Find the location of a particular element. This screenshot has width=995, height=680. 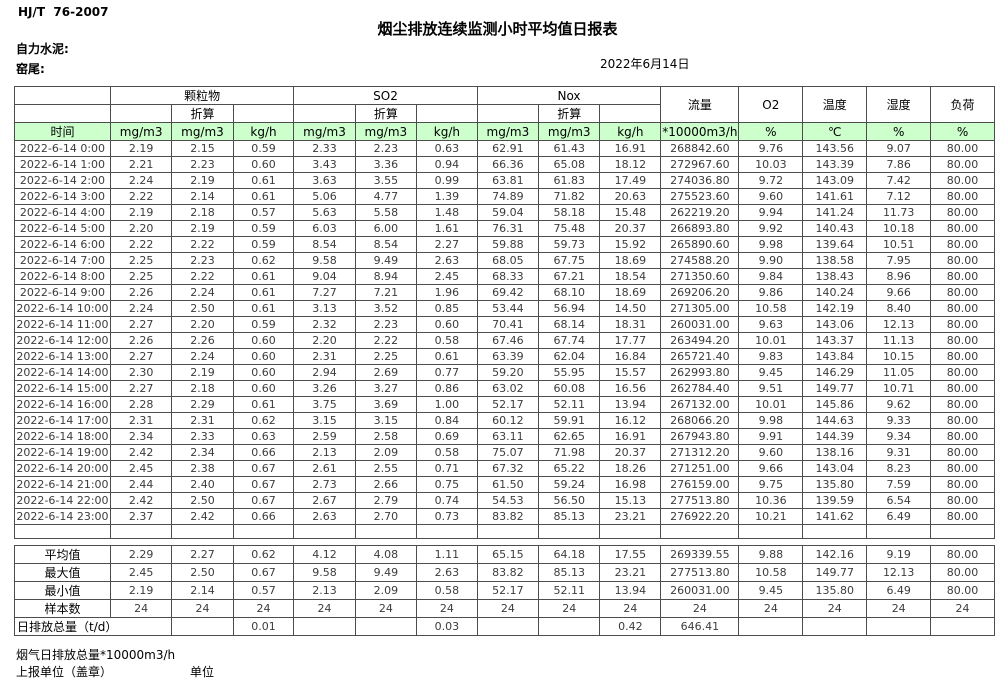

converted-label-nox: 折算 is located at coordinates (569, 113).